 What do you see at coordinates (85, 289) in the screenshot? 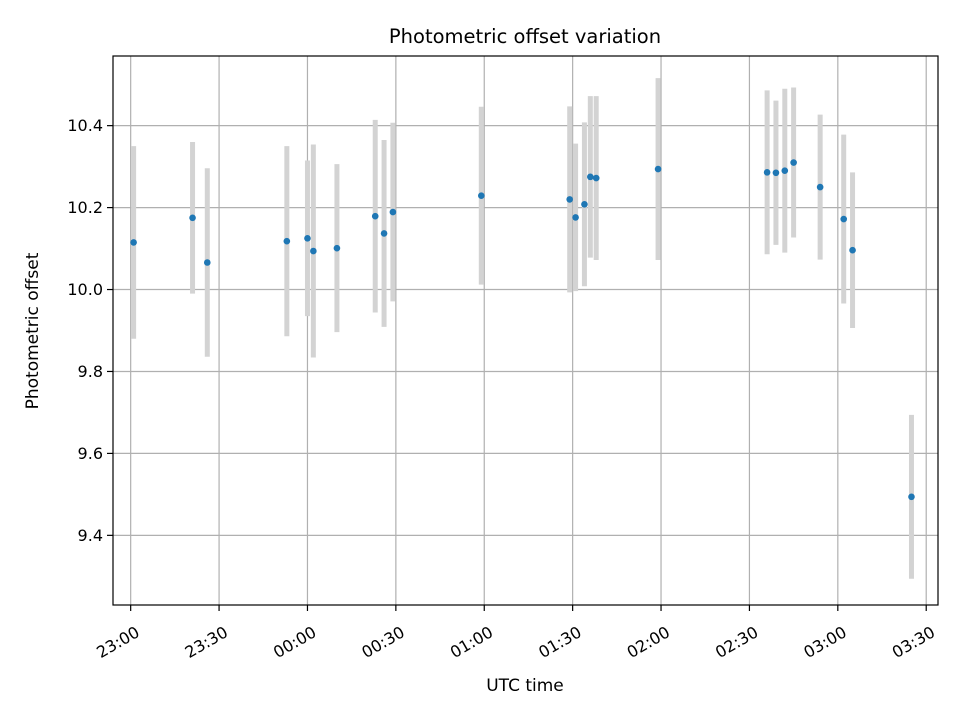
I see `y-tick-label: 10.0` at bounding box center [85, 289].